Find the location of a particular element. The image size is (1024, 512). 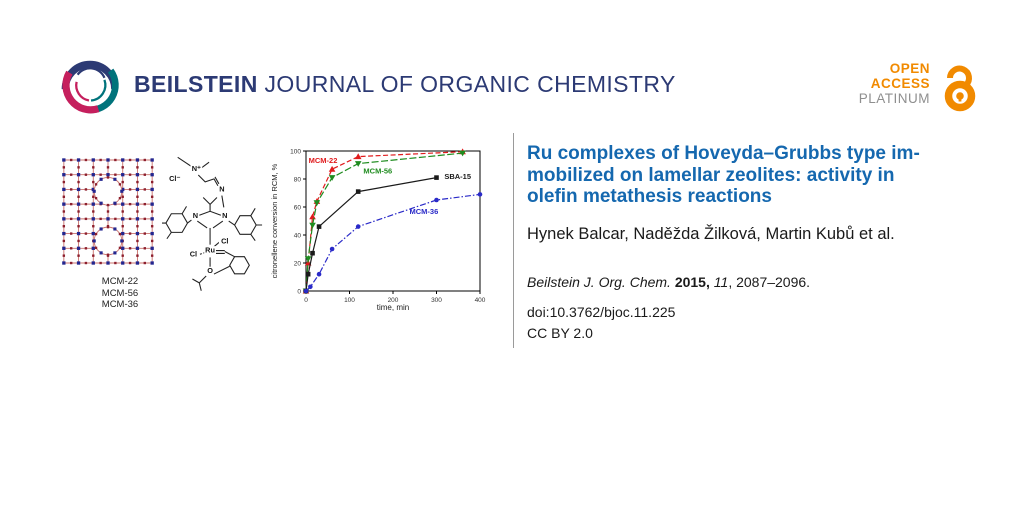

ru-complex-structure: Cl⁻ N⁺ N N N Cl Cl Ru O is located at coordinates (212, 223).